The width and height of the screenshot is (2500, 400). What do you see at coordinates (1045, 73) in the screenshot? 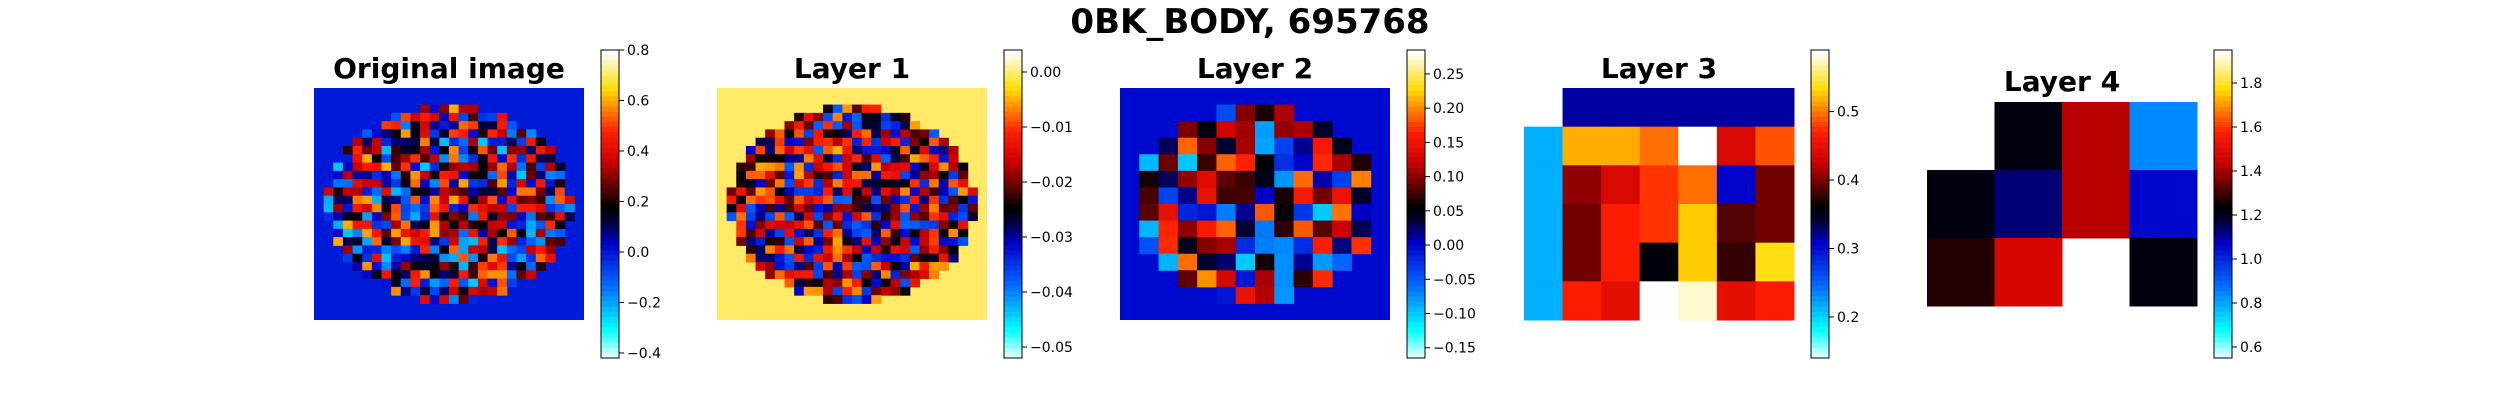
I see `colorbar-tick-label: 0.00` at bounding box center [1045, 73].